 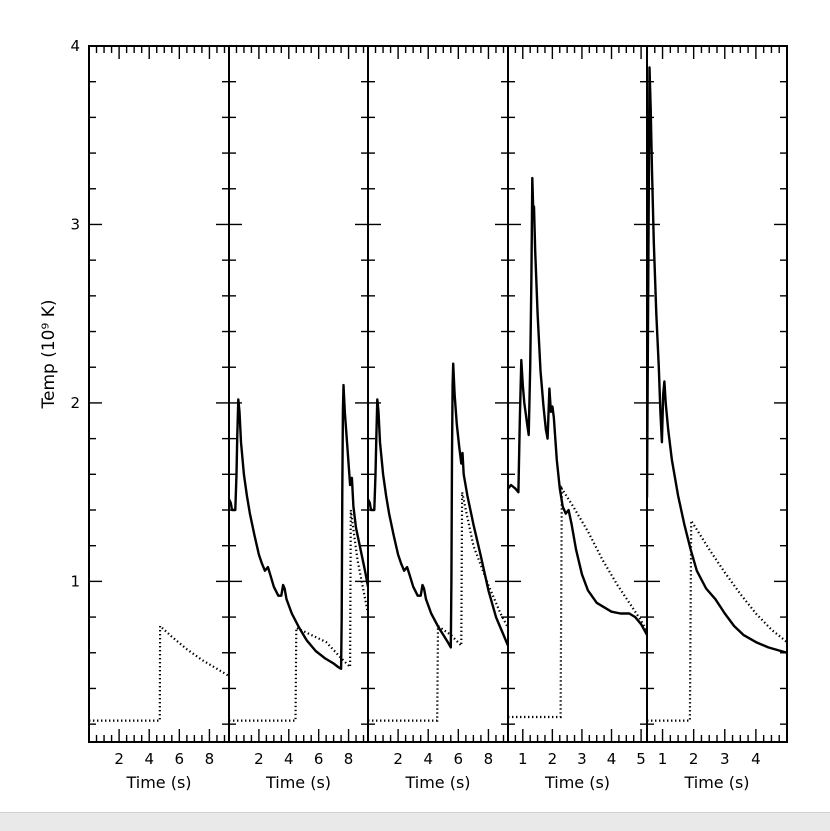 What do you see at coordinates (75, 46) in the screenshot?
I see `y-tick-label: 4` at bounding box center [75, 46].